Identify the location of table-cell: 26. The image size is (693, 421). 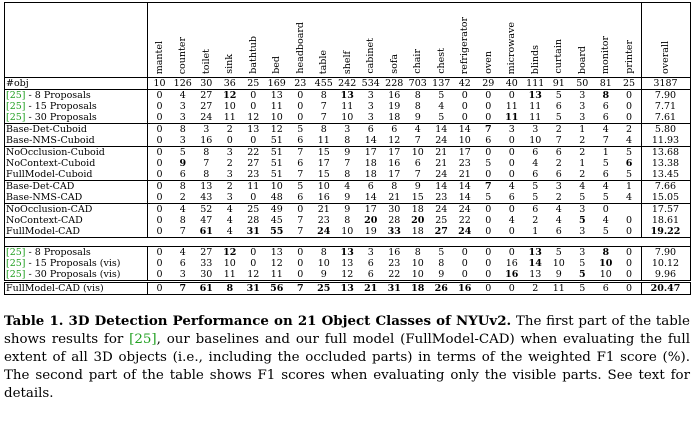
(441, 287).